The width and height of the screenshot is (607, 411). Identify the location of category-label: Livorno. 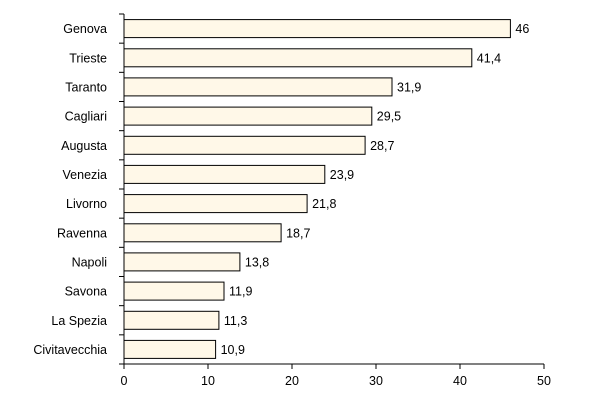
(86, 204).